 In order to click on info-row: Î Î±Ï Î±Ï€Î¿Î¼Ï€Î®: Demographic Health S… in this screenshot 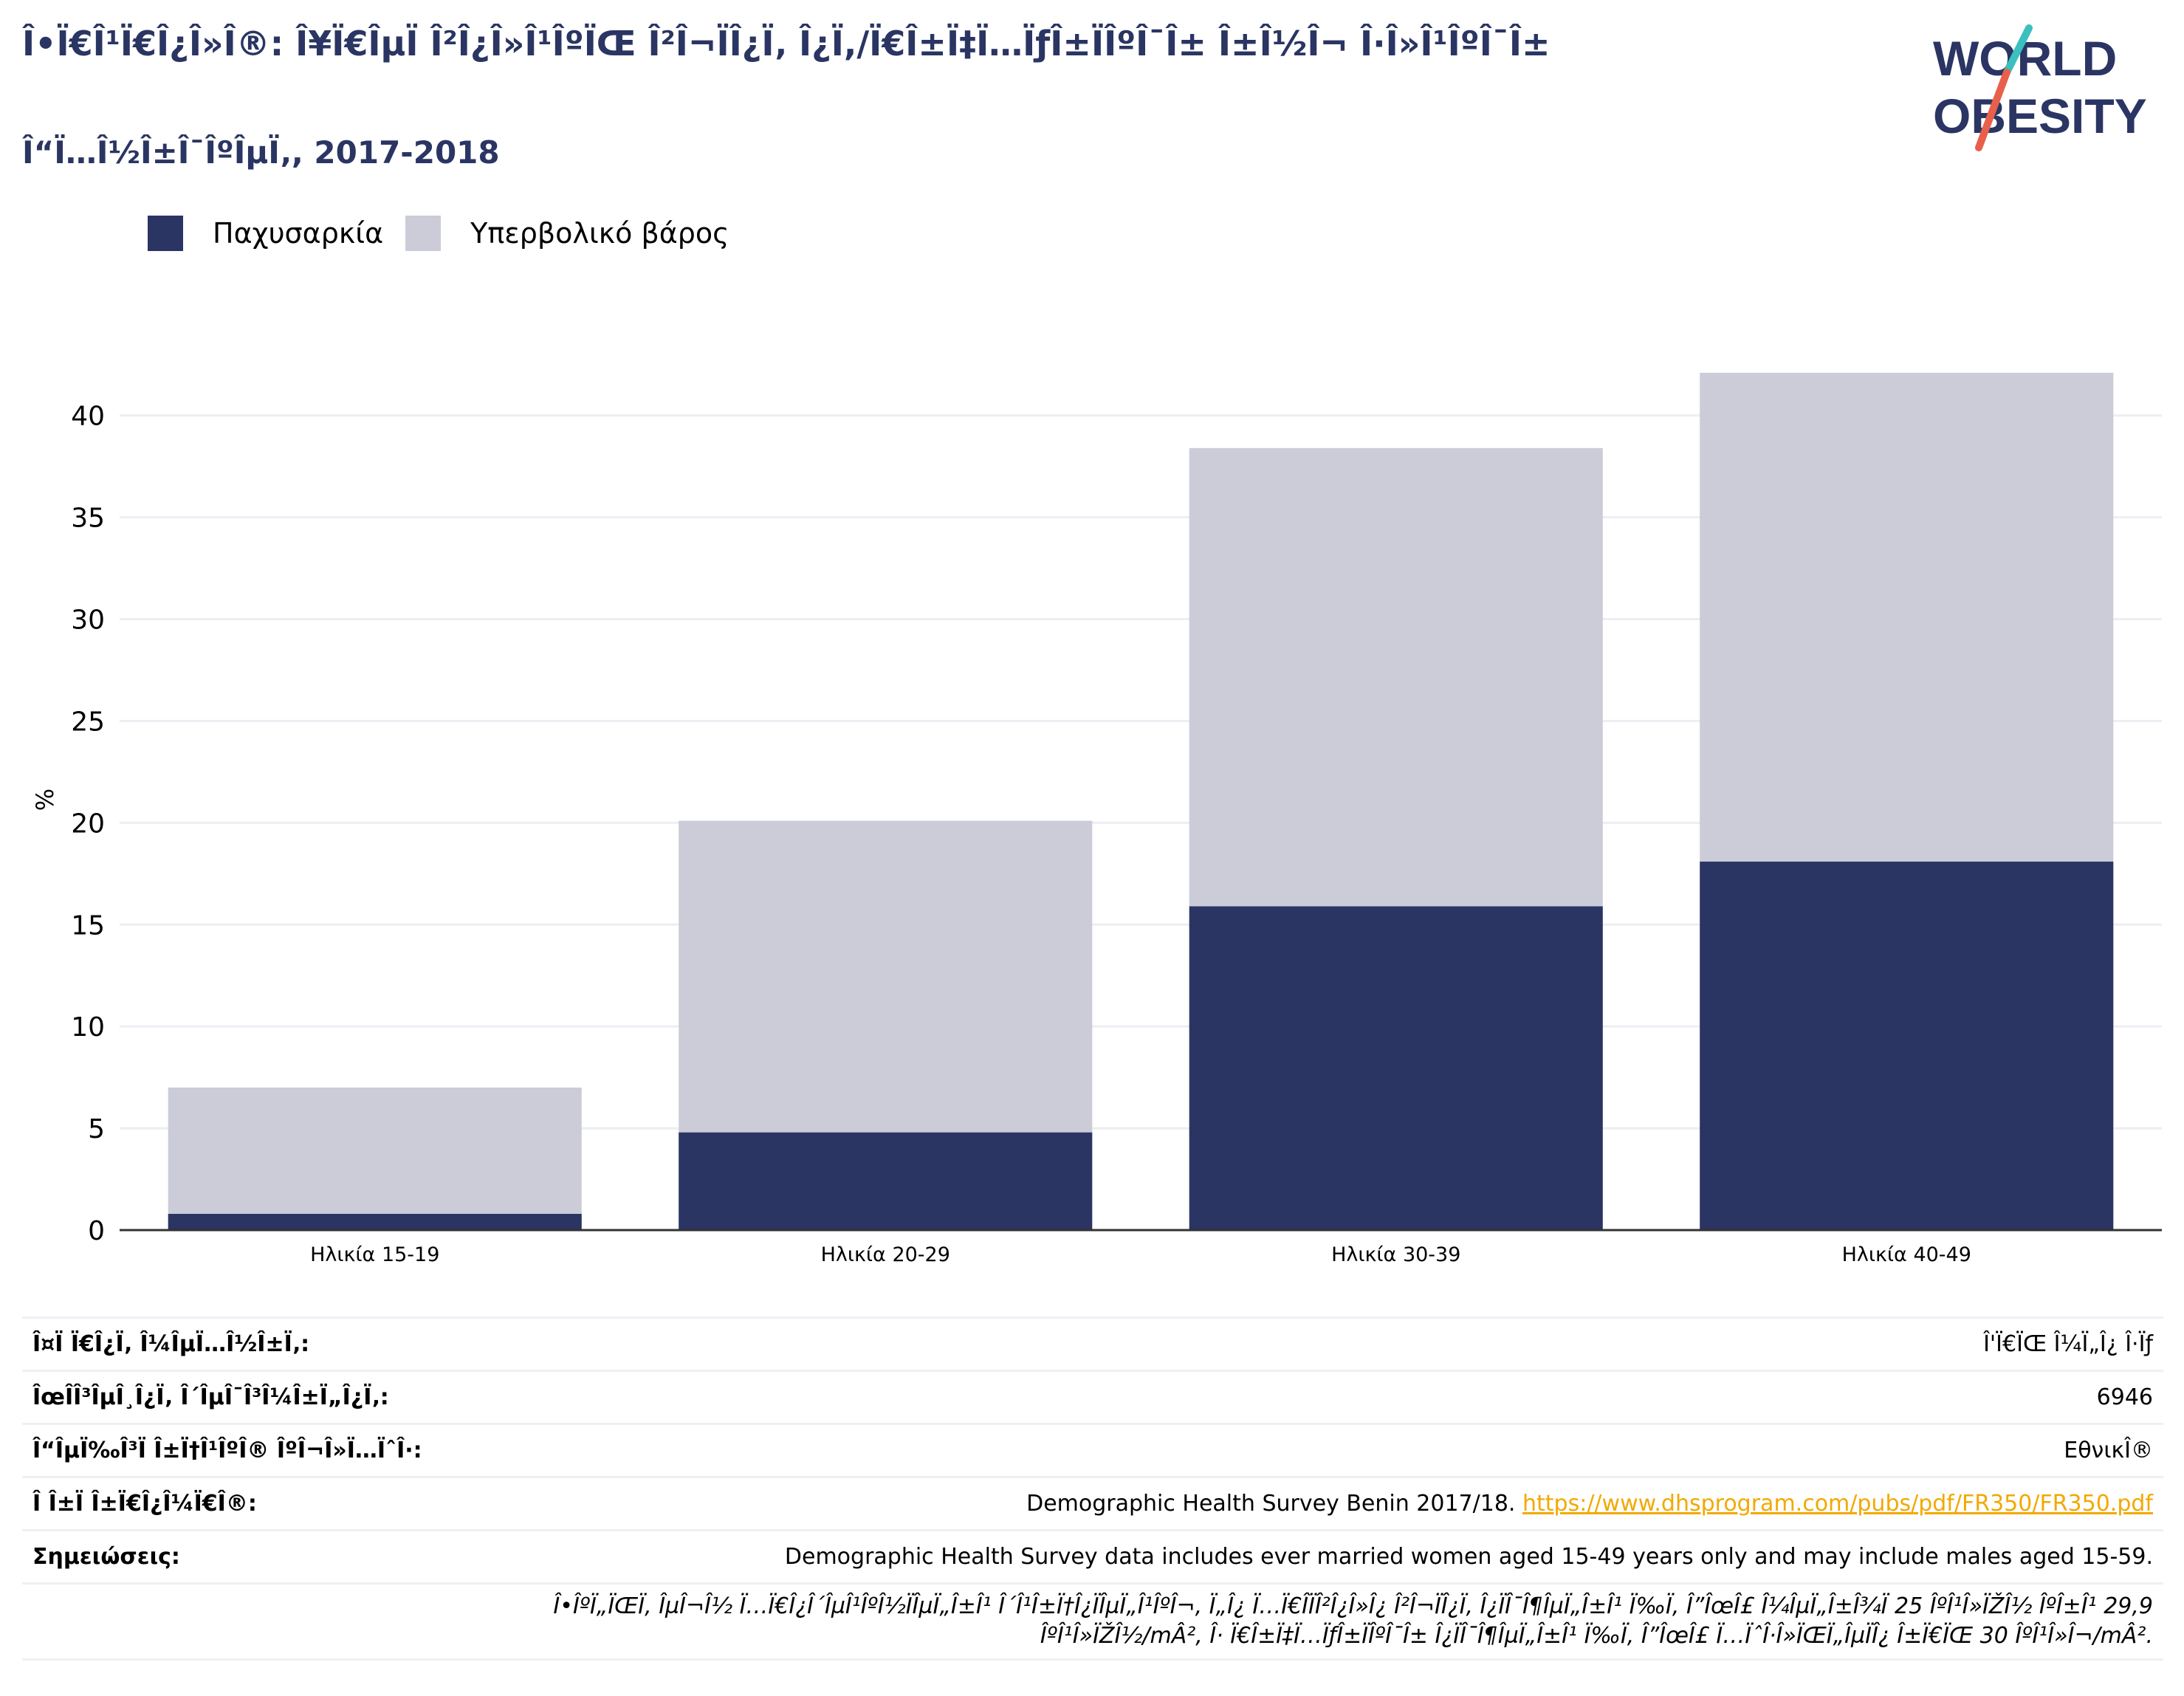, I will do `click(1093, 1503)`.